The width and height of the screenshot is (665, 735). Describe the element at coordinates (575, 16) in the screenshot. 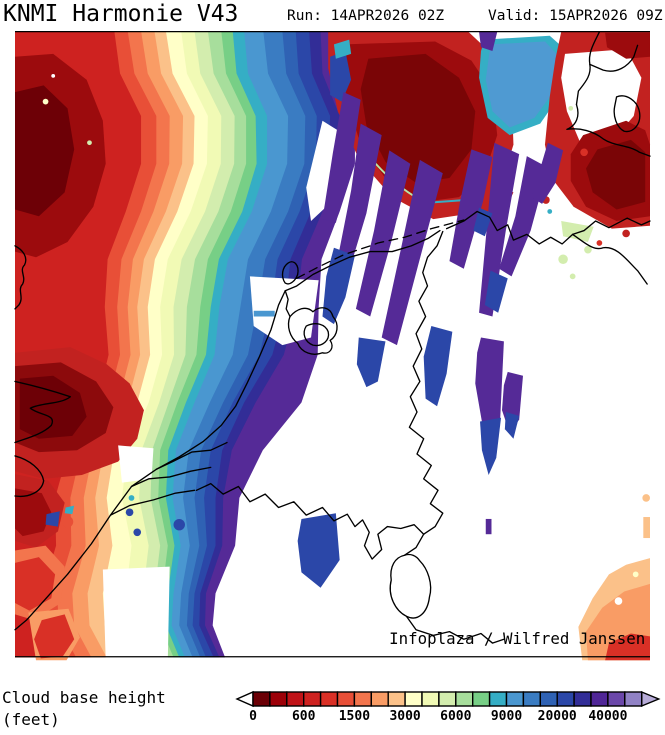

I see `valid-timestamp: Valid: 15APR2026 09Z` at that location.